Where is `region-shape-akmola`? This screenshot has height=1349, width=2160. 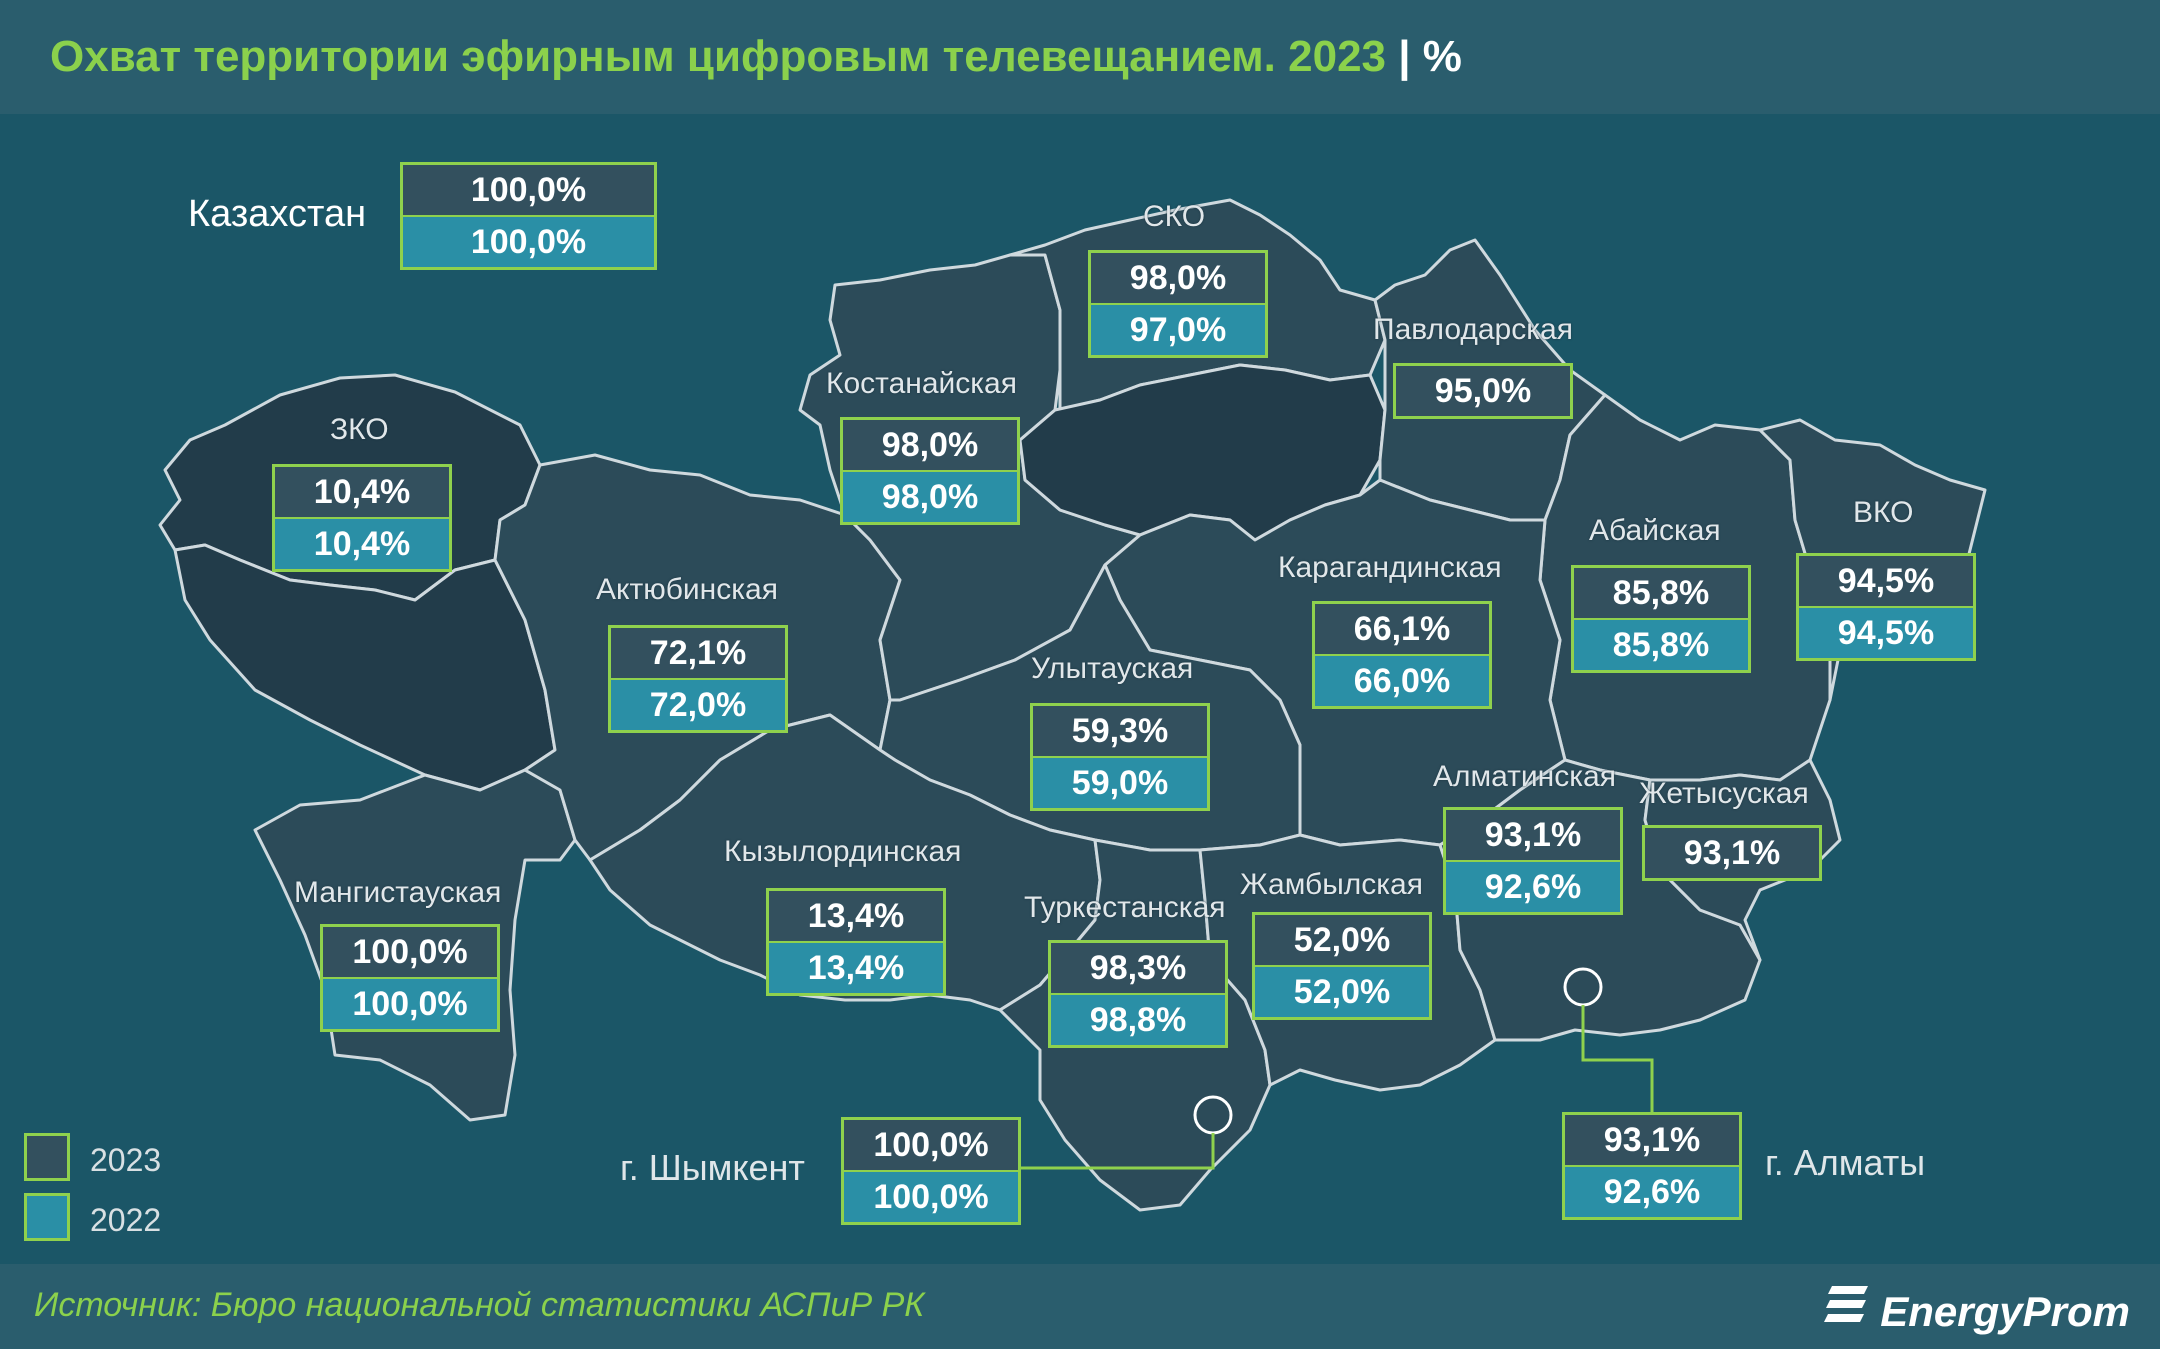
region-shape-akmola is located at coordinates (1202, 452).